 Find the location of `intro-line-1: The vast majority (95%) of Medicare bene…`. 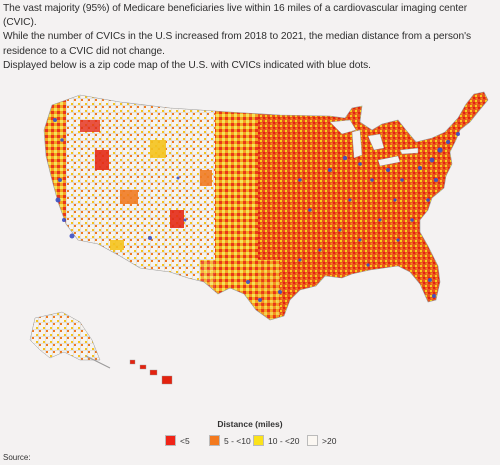

intro-line-1: The vast majority (95%) of Medicare bene… is located at coordinates (235, 16).